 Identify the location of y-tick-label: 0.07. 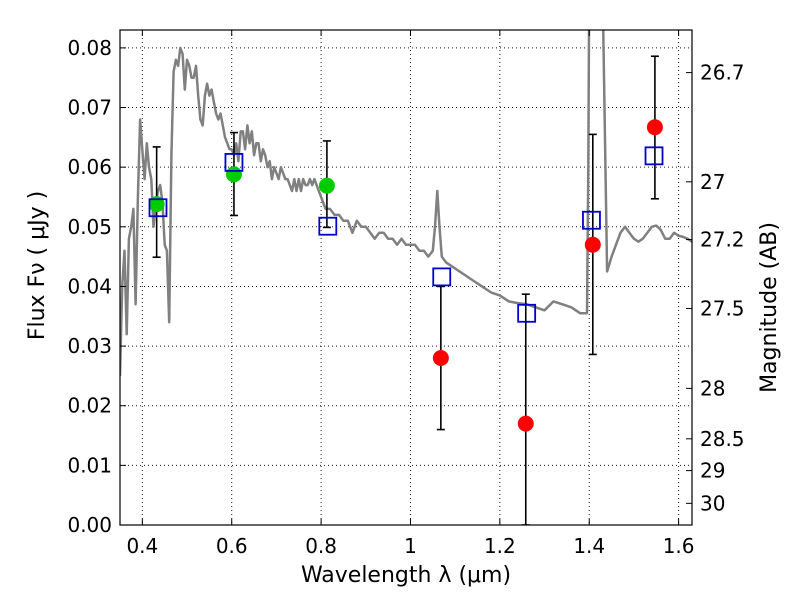
(89, 108).